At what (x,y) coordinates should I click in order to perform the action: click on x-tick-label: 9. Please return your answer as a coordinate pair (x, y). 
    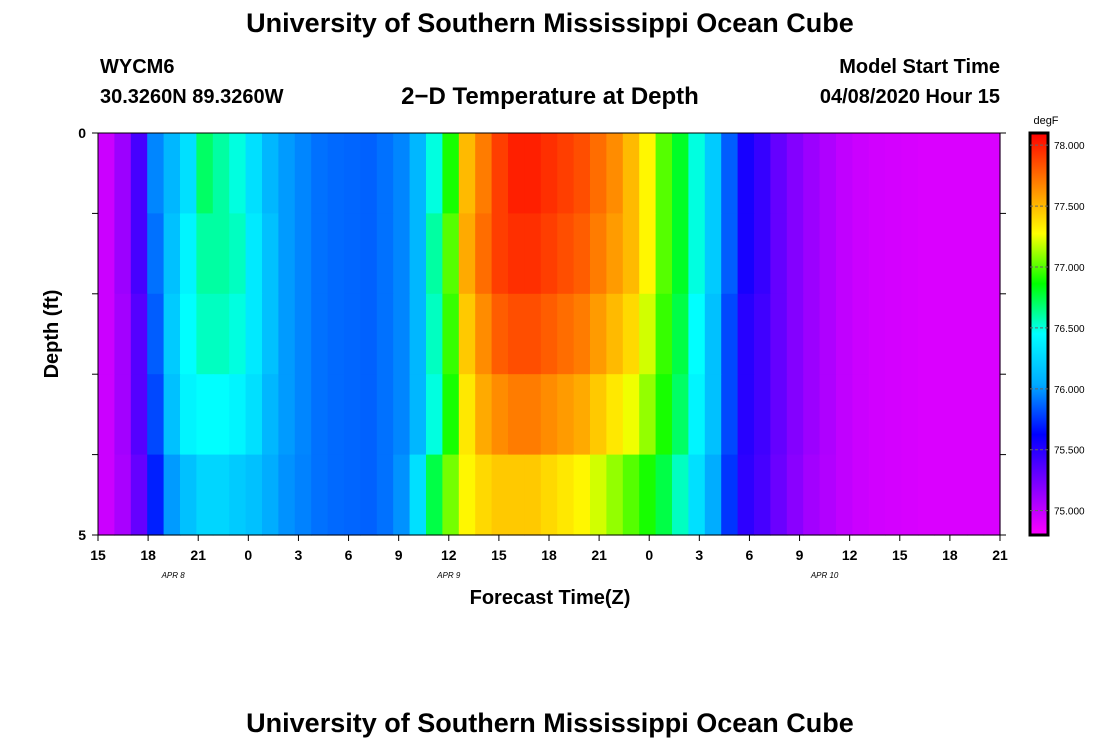
    Looking at the image, I should click on (800, 555).